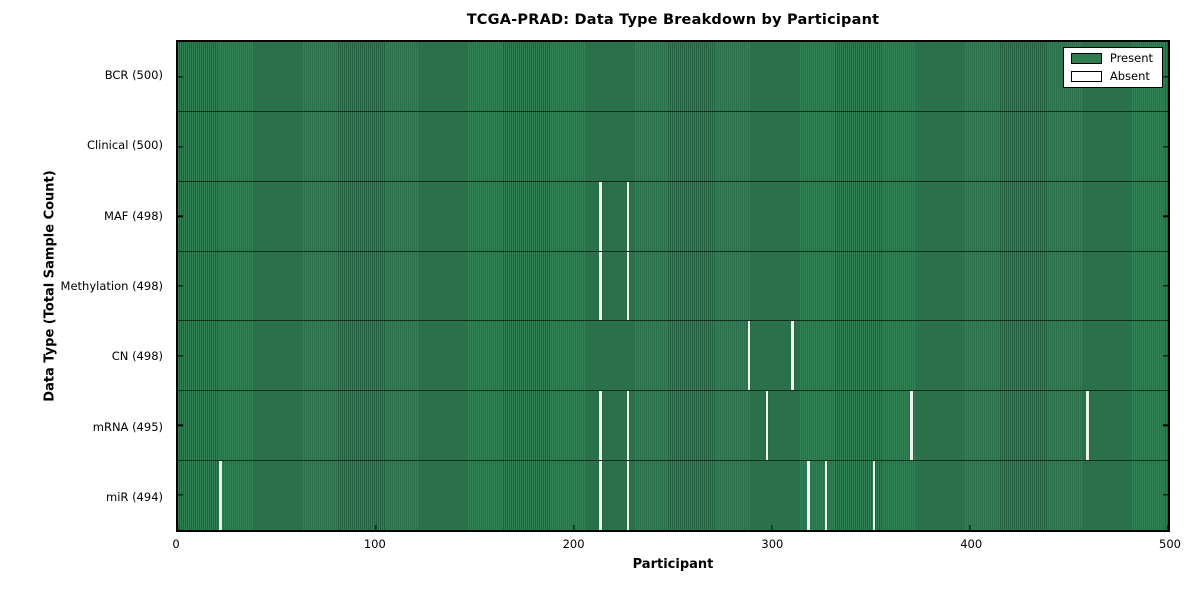 Image resolution: width=1200 pixels, height=600 pixels. What do you see at coordinates (124, 145) in the screenshot?
I see `y-tick-label: Clinical (500)` at bounding box center [124, 145].